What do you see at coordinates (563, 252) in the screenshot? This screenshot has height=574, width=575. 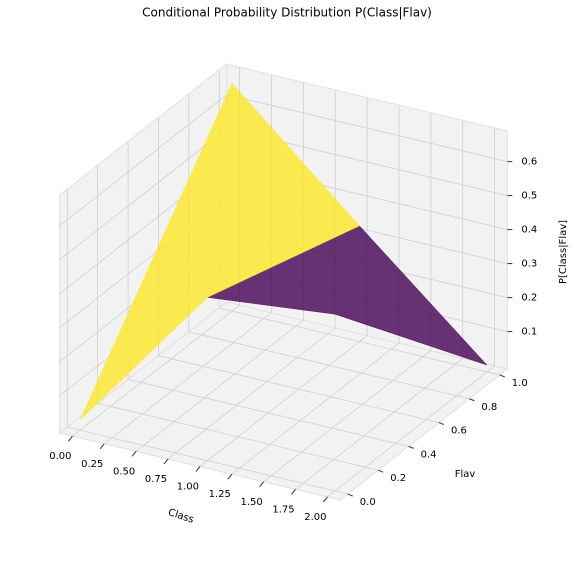 I see `z-axis-label: P[Class|Flav]` at bounding box center [563, 252].